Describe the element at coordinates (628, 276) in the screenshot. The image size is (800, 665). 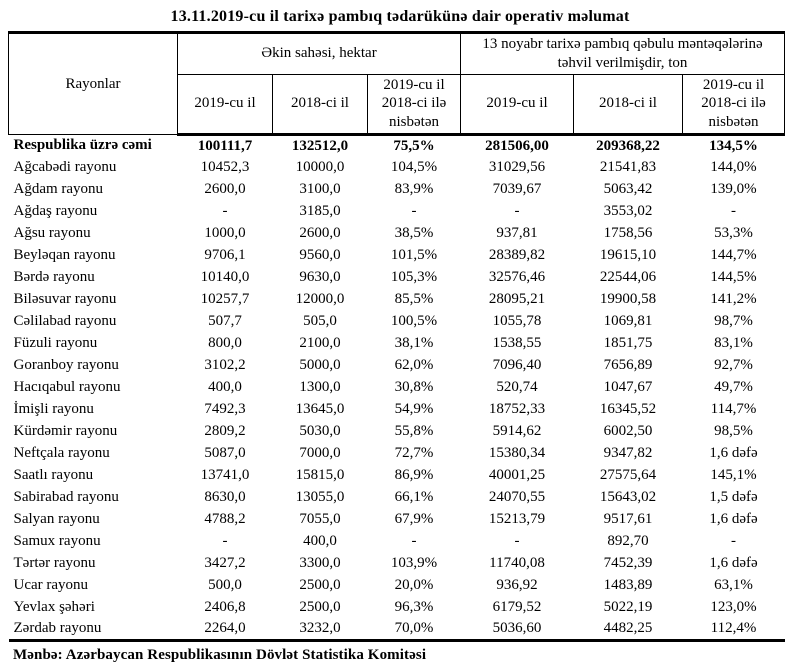
I see `table-cell: 22544,06` at that location.